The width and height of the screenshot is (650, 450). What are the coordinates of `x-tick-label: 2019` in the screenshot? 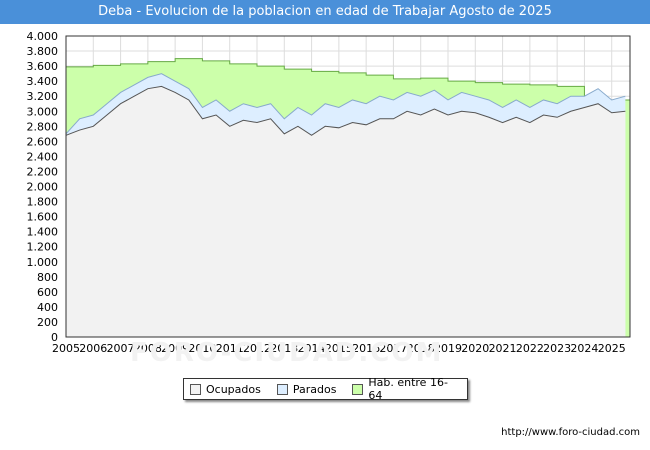 It's located at (448, 348).